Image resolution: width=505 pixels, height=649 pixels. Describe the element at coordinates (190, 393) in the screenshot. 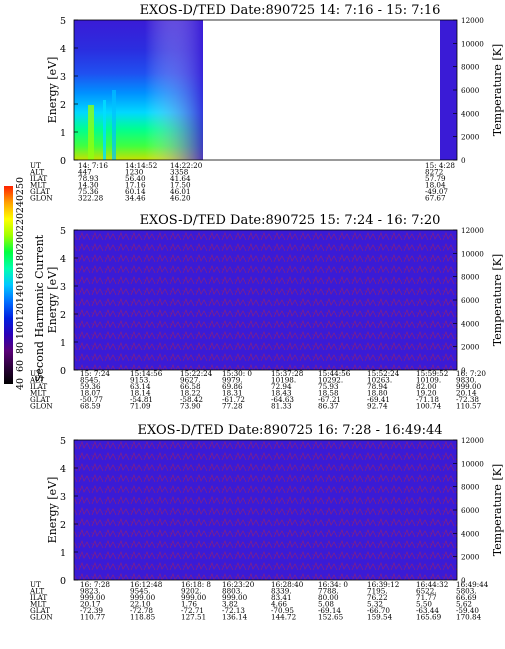

I see `orbit-row-value: 18.22` at that location.